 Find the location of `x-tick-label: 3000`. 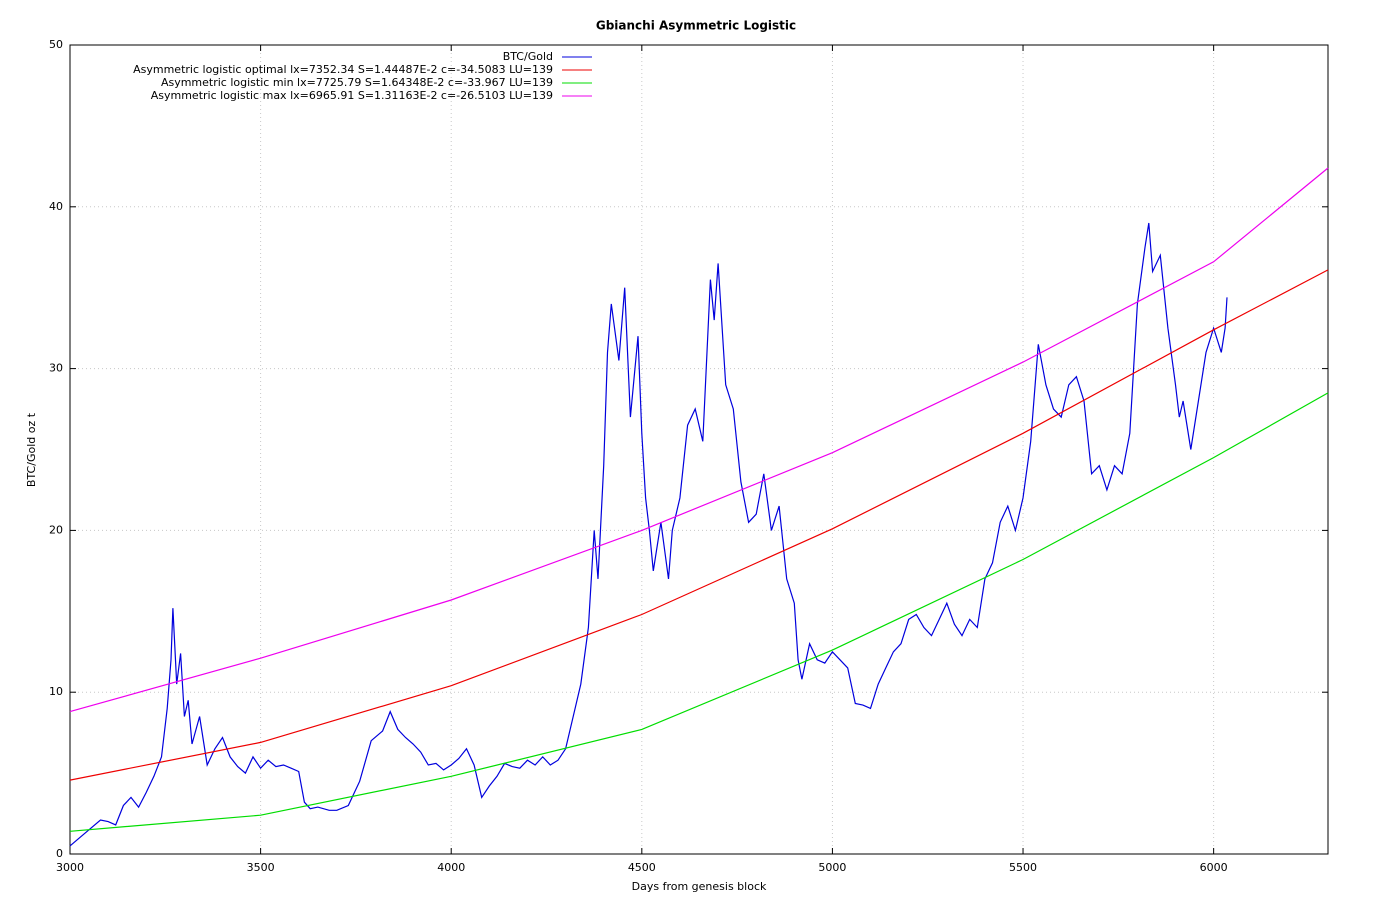

x-tick-label: 3000 is located at coordinates (70, 867).